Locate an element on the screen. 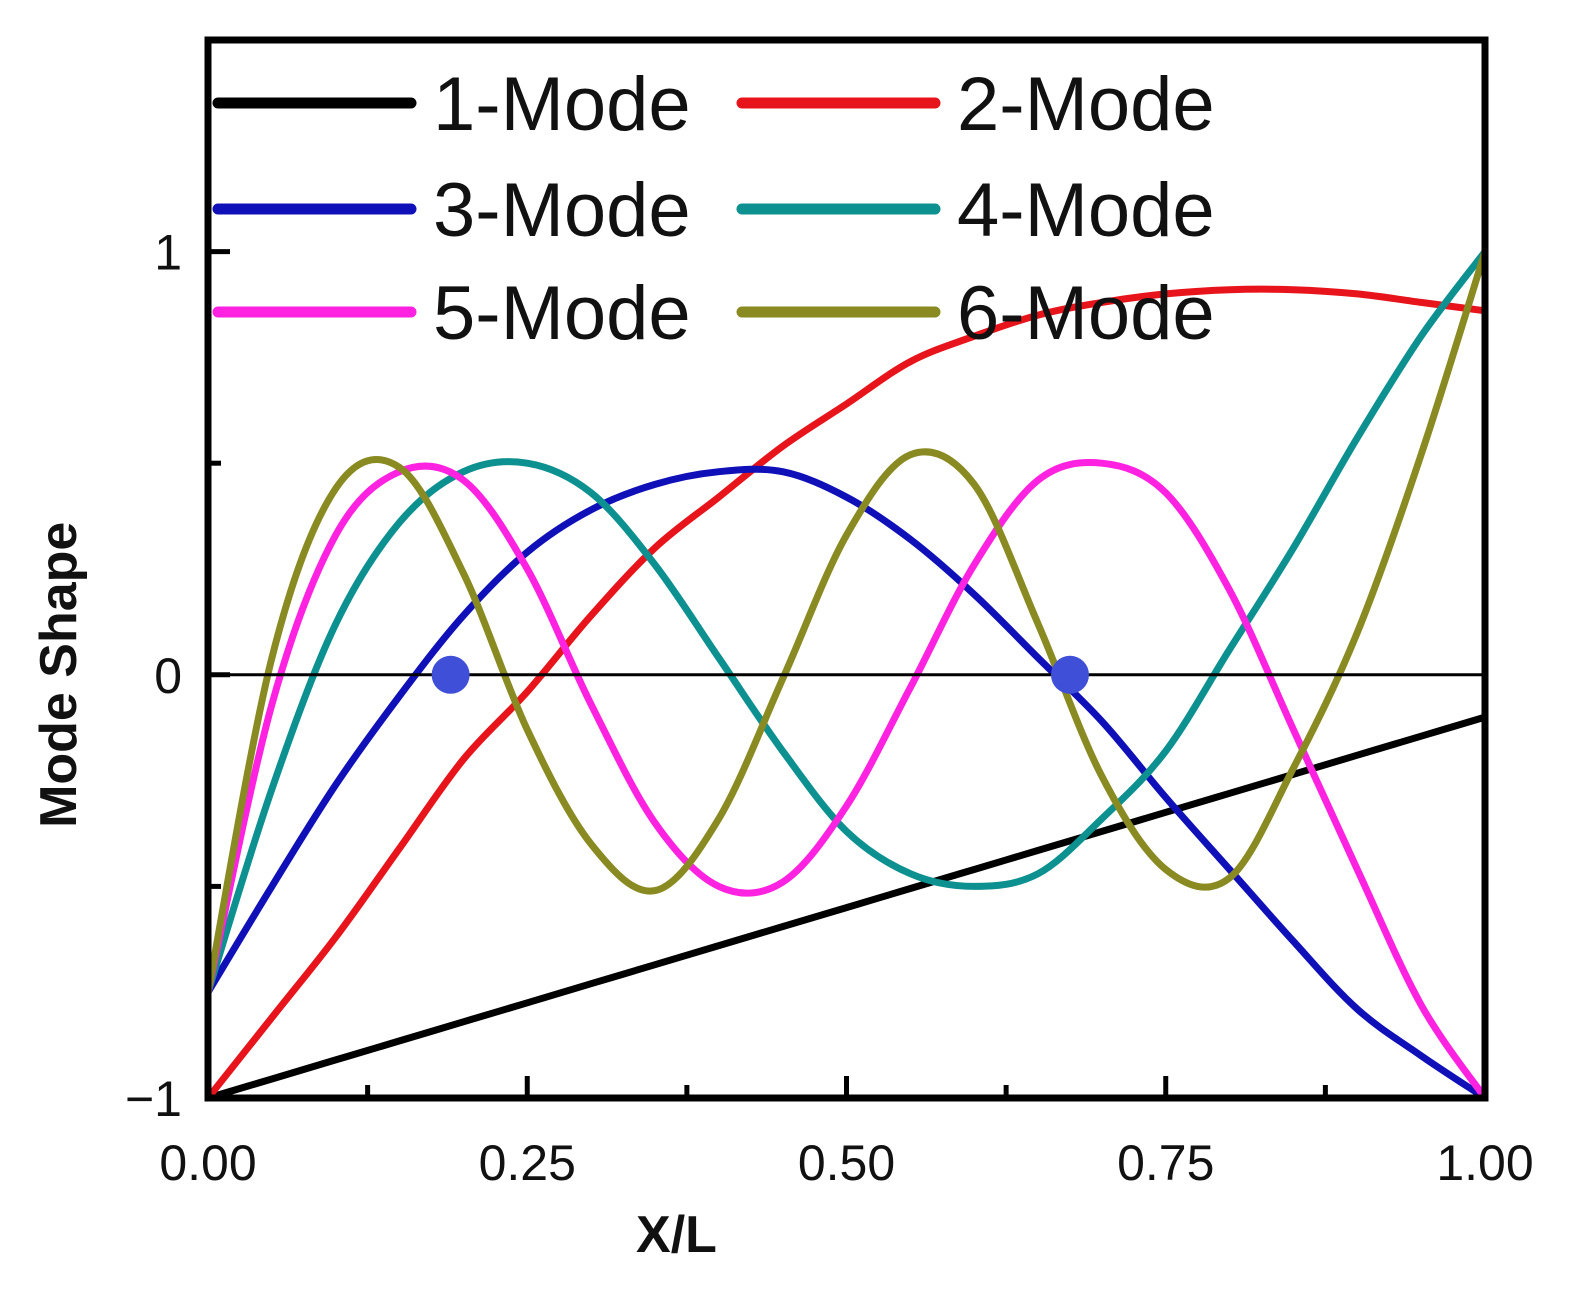 This screenshot has width=1596, height=1296. legend-item-1: 1-Mode is located at coordinates (451, 104).